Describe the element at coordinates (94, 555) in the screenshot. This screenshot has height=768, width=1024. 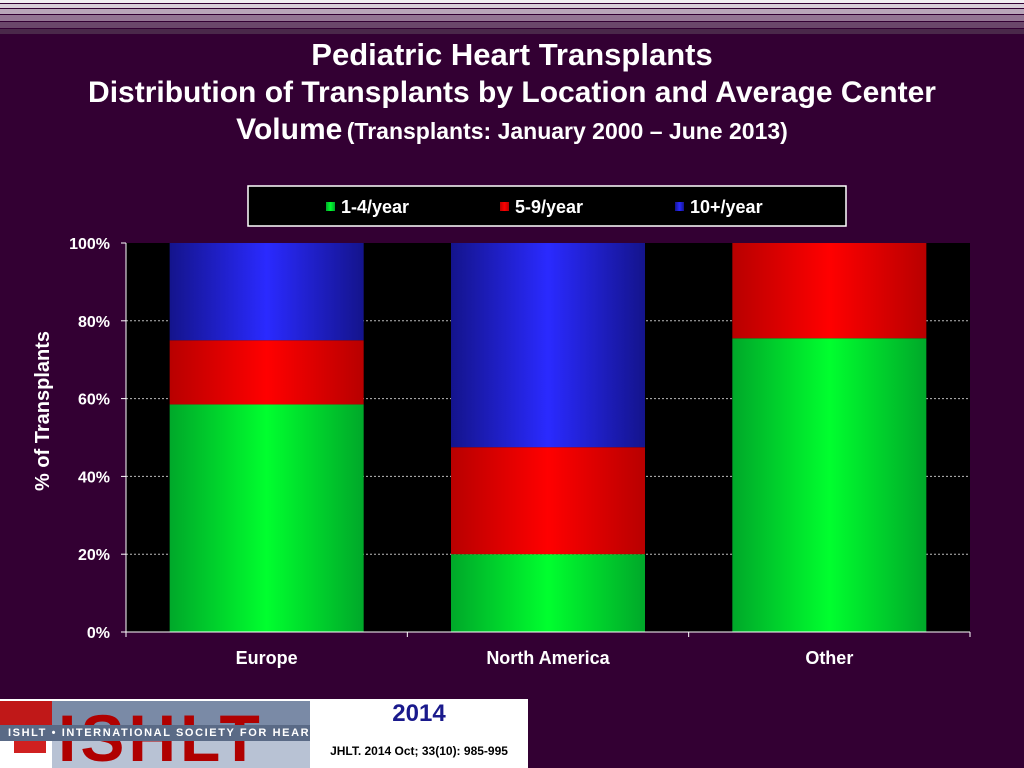
I see `y-tick-label: 20%` at that location.